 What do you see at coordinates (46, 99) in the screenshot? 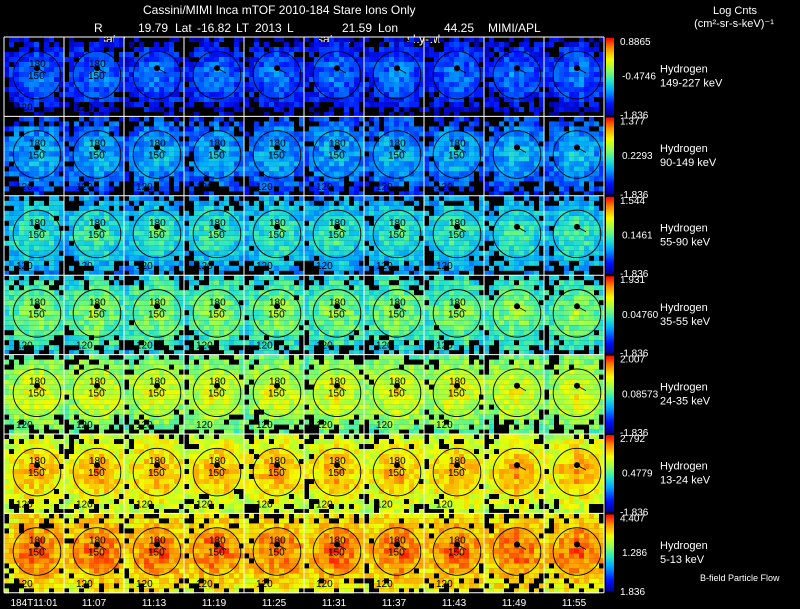
I see `heatmap-pixel-r1-c1` at bounding box center [46, 99].